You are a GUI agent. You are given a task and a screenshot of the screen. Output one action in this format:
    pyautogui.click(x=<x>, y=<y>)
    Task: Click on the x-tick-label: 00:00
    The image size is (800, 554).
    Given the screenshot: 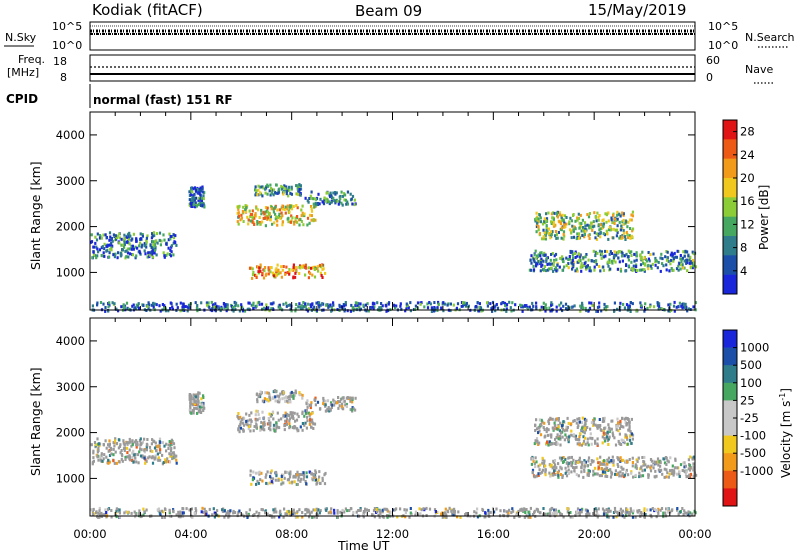 What is the action you would take?
    pyautogui.click(x=89, y=534)
    